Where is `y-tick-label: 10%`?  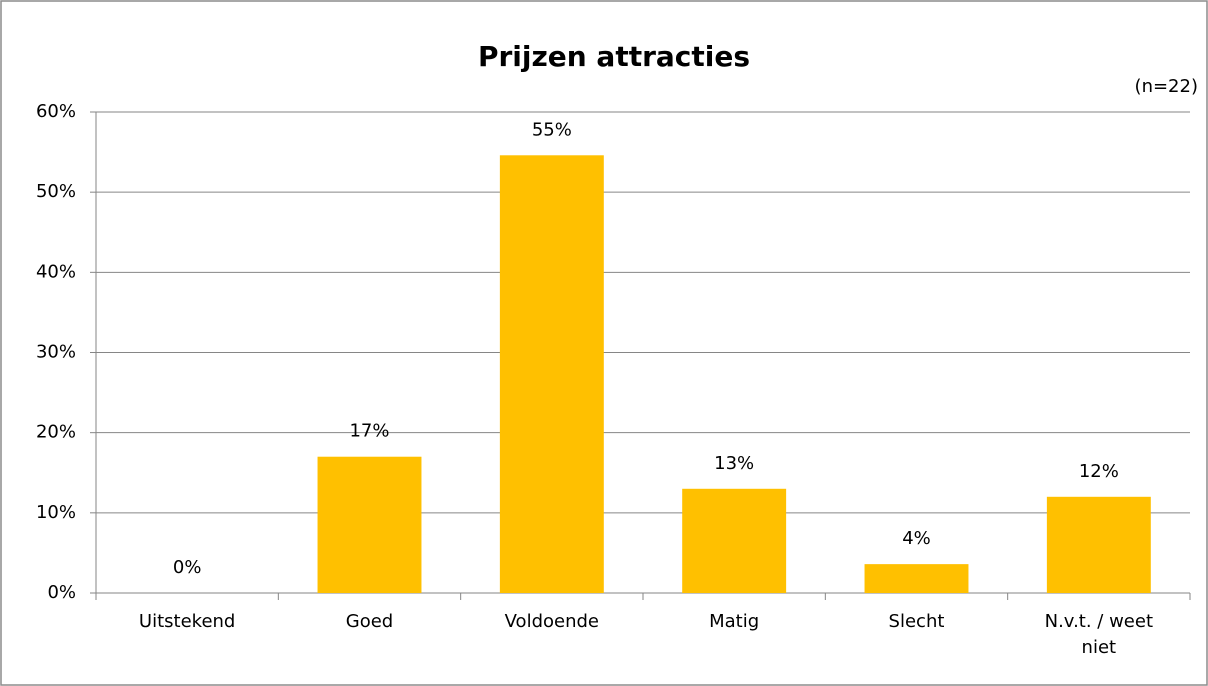
y-tick-label: 10% is located at coordinates (56, 512).